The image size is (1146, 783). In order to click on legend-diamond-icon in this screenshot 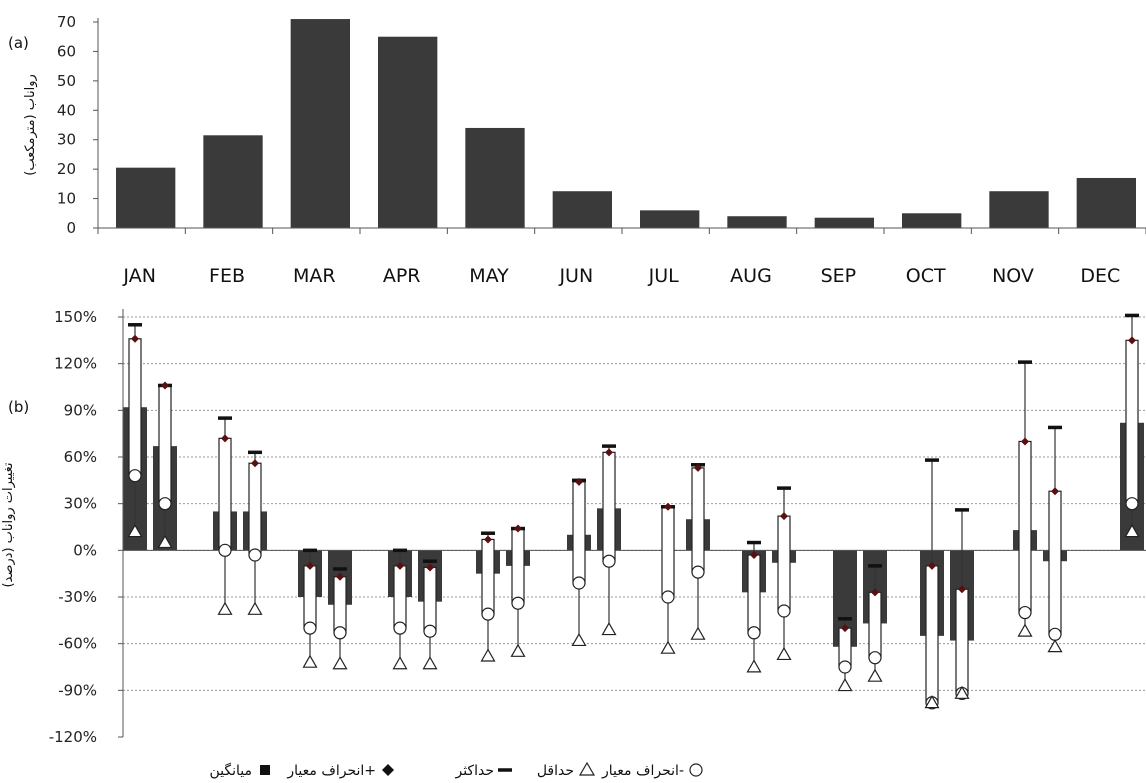, I will do `click(388, 770)`.